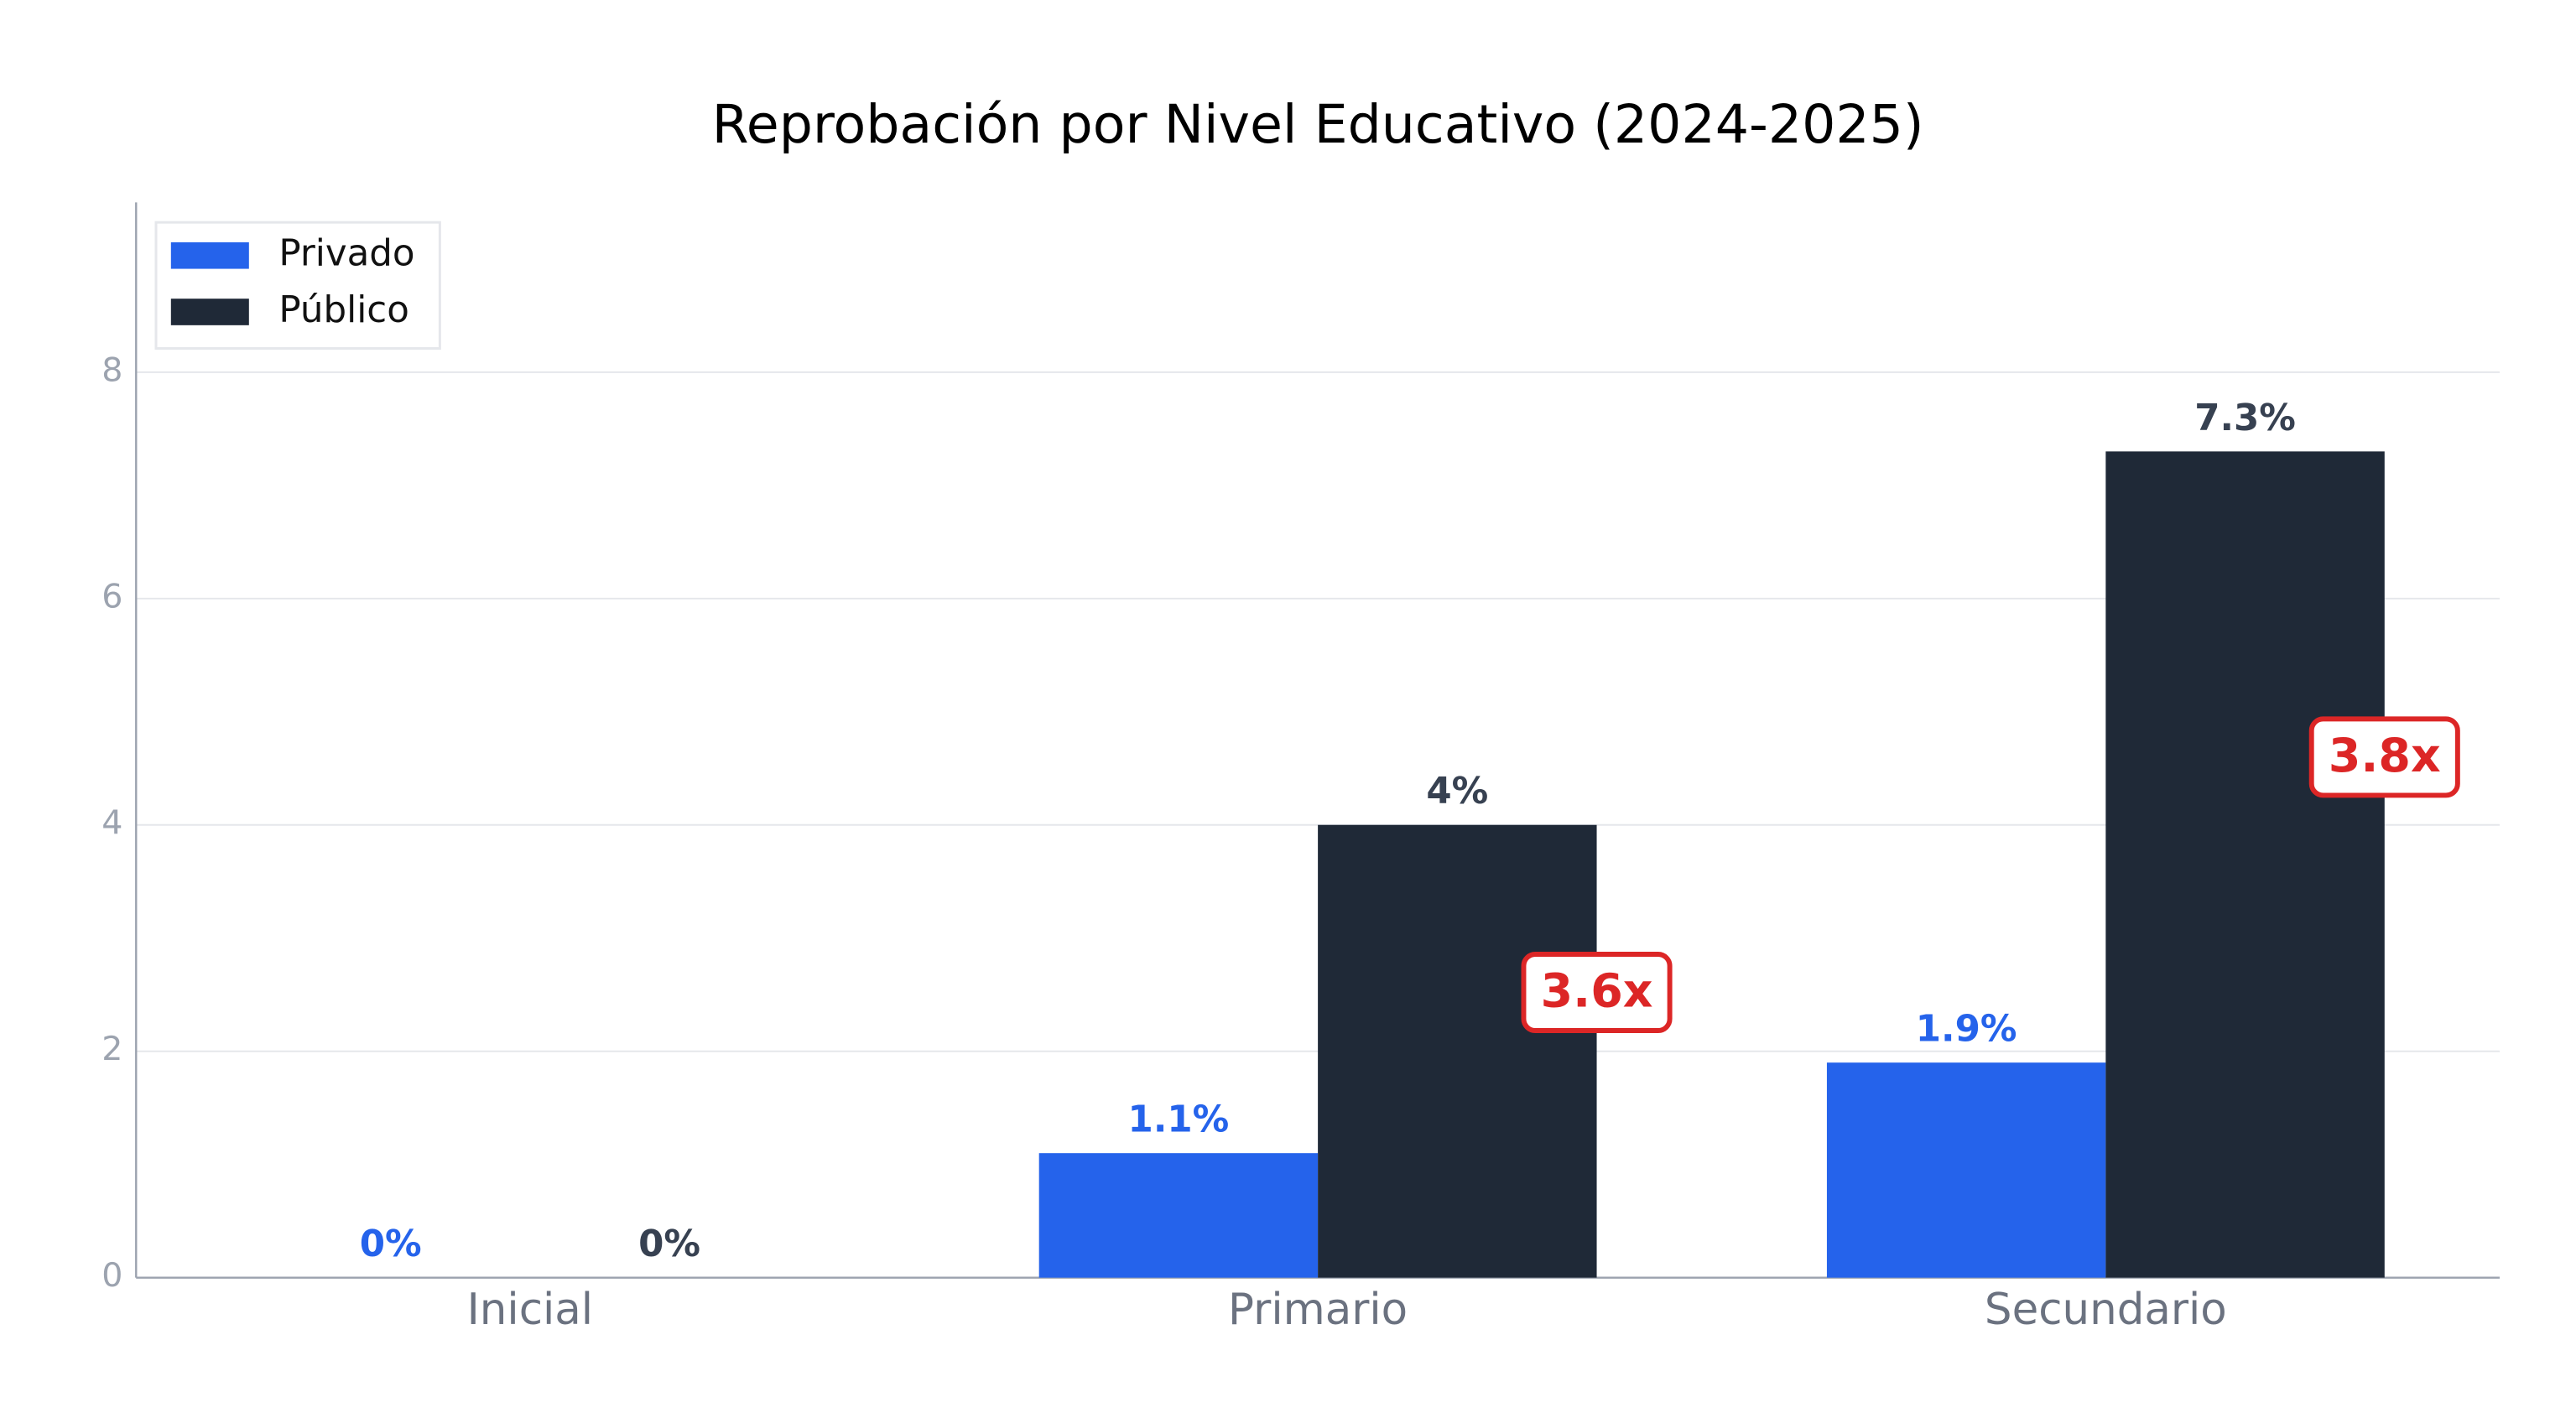  Describe the element at coordinates (111, 370) in the screenshot. I see `y-tick-label: 8` at that location.